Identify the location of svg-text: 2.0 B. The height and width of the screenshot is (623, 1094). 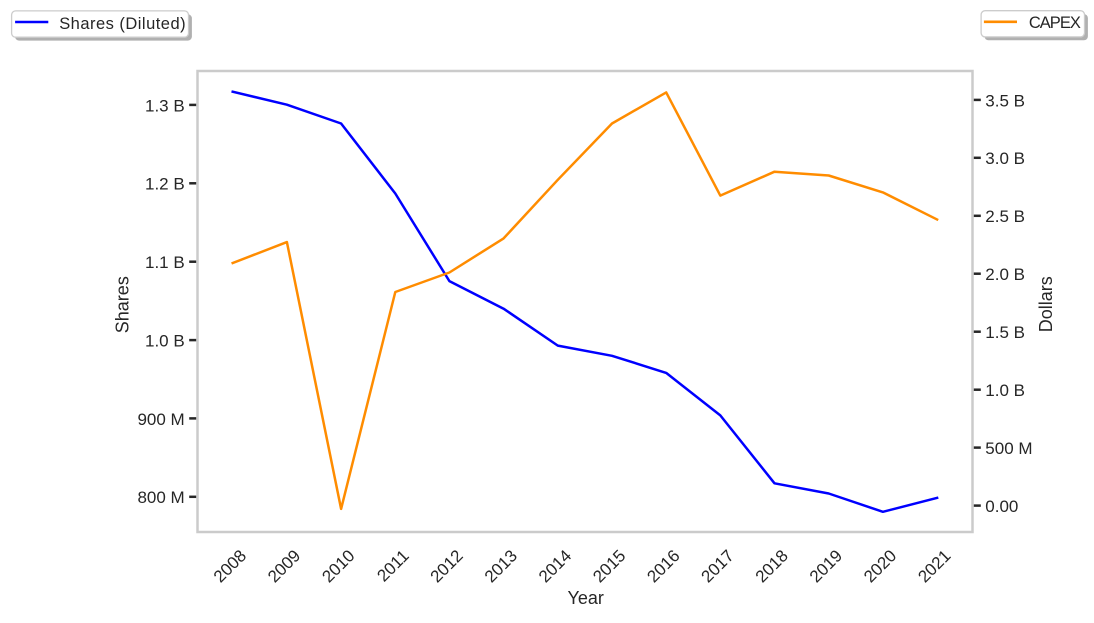
(1005, 274).